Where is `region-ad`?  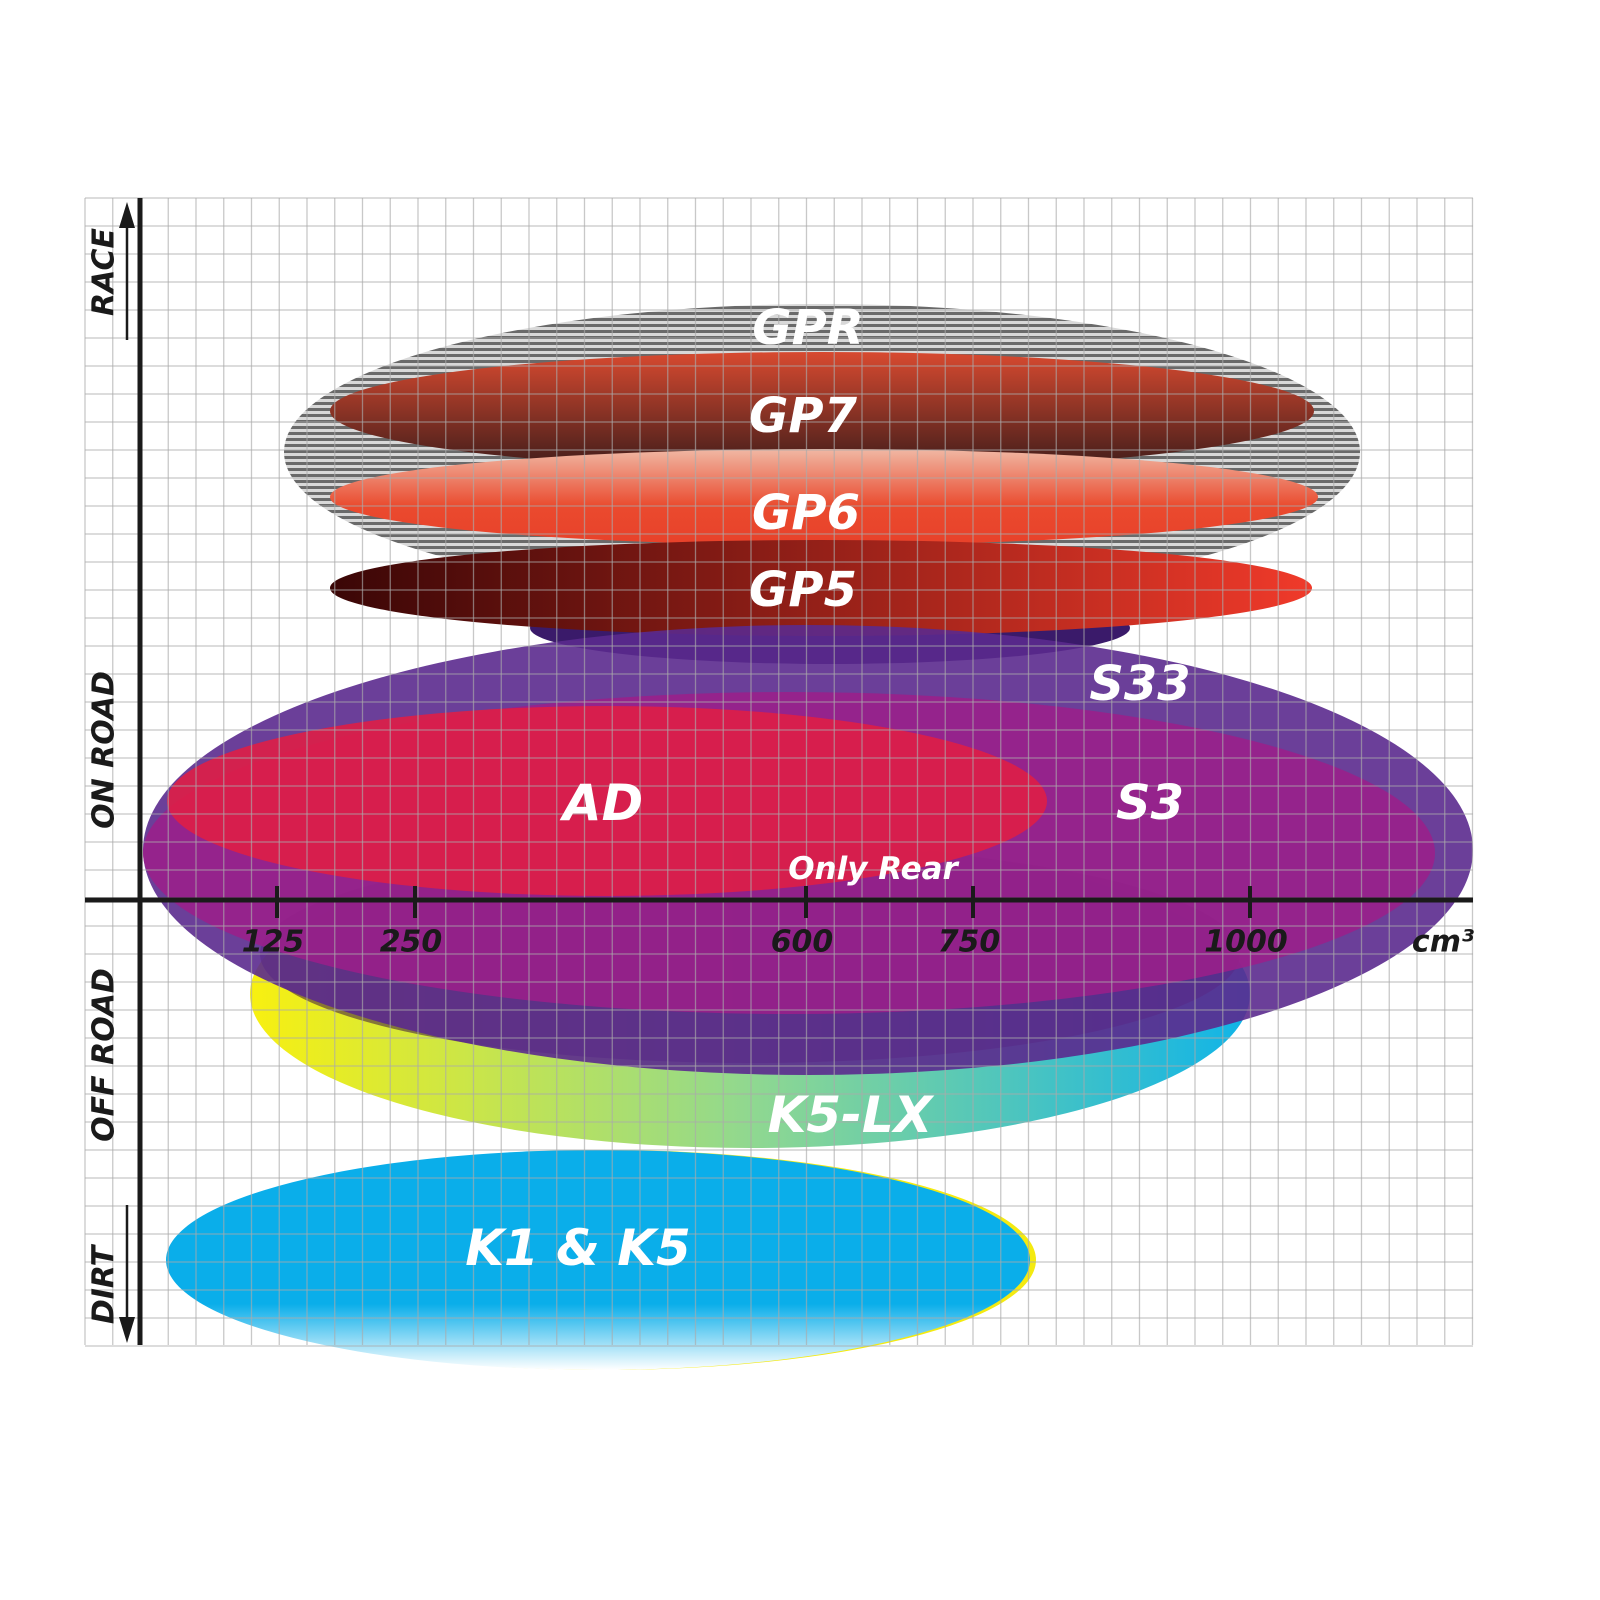
region-ad is located at coordinates (607, 801).